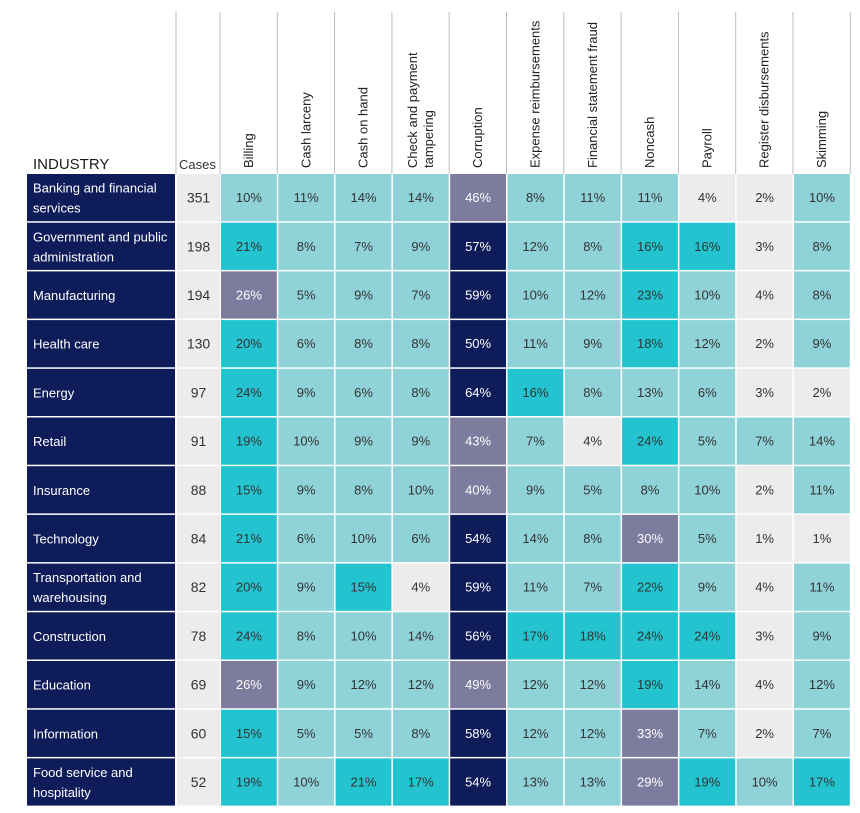 The image size is (860, 813). Describe the element at coordinates (363, 782) in the screenshot. I see `cell-value: 21%` at that location.